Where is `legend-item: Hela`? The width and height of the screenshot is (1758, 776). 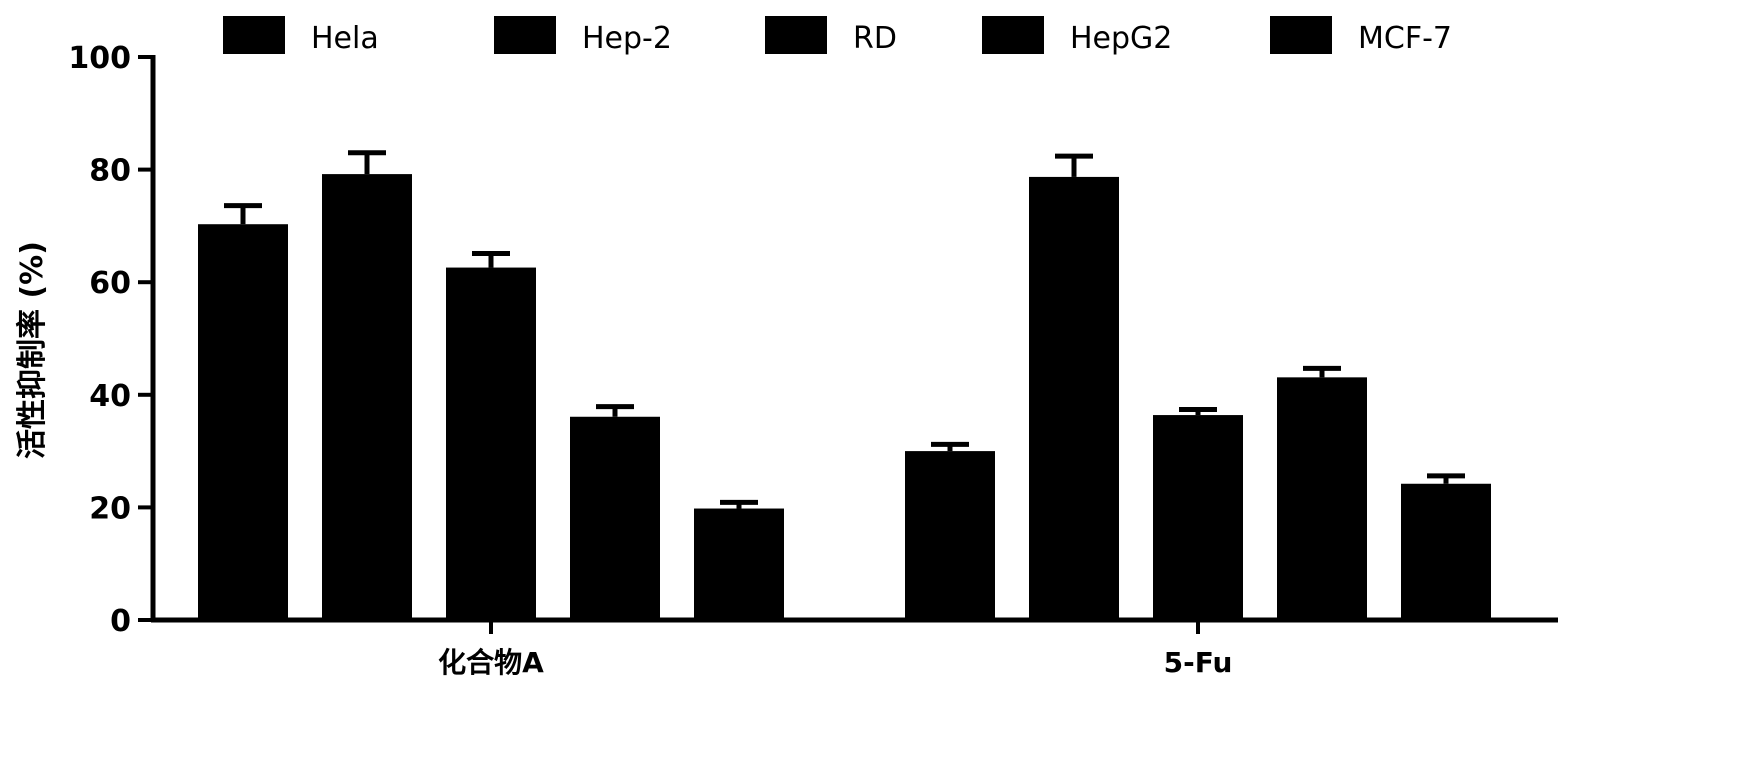
legend-item: Hela is located at coordinates (301, 36).